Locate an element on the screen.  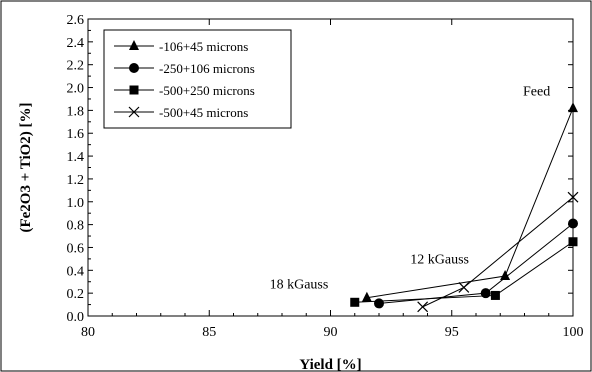
y-tick-label: 1.4 is located at coordinates (76, 157).